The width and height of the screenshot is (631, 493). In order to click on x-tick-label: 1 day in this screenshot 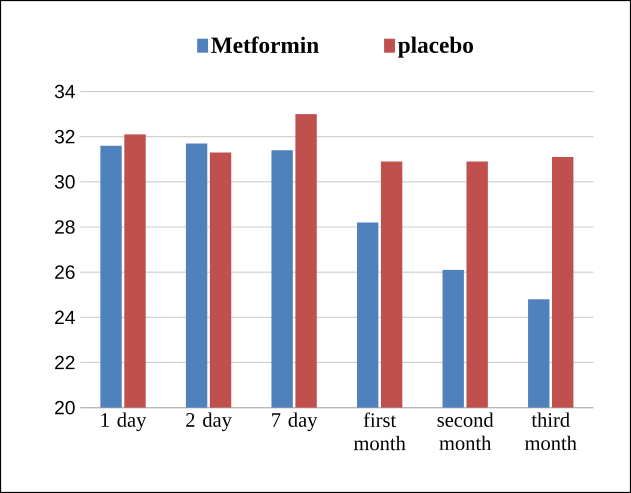, I will do `click(123, 422)`.